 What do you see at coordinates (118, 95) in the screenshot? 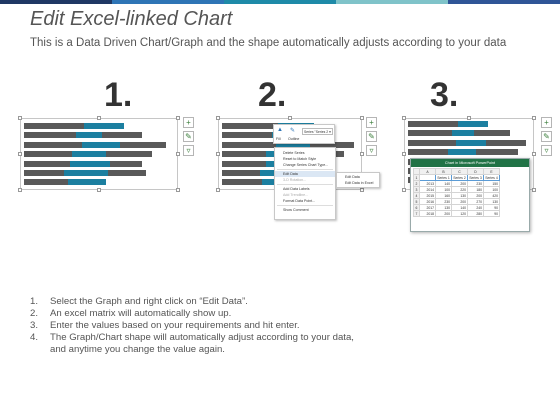
I see `step-number-1: 1.` at bounding box center [118, 95].